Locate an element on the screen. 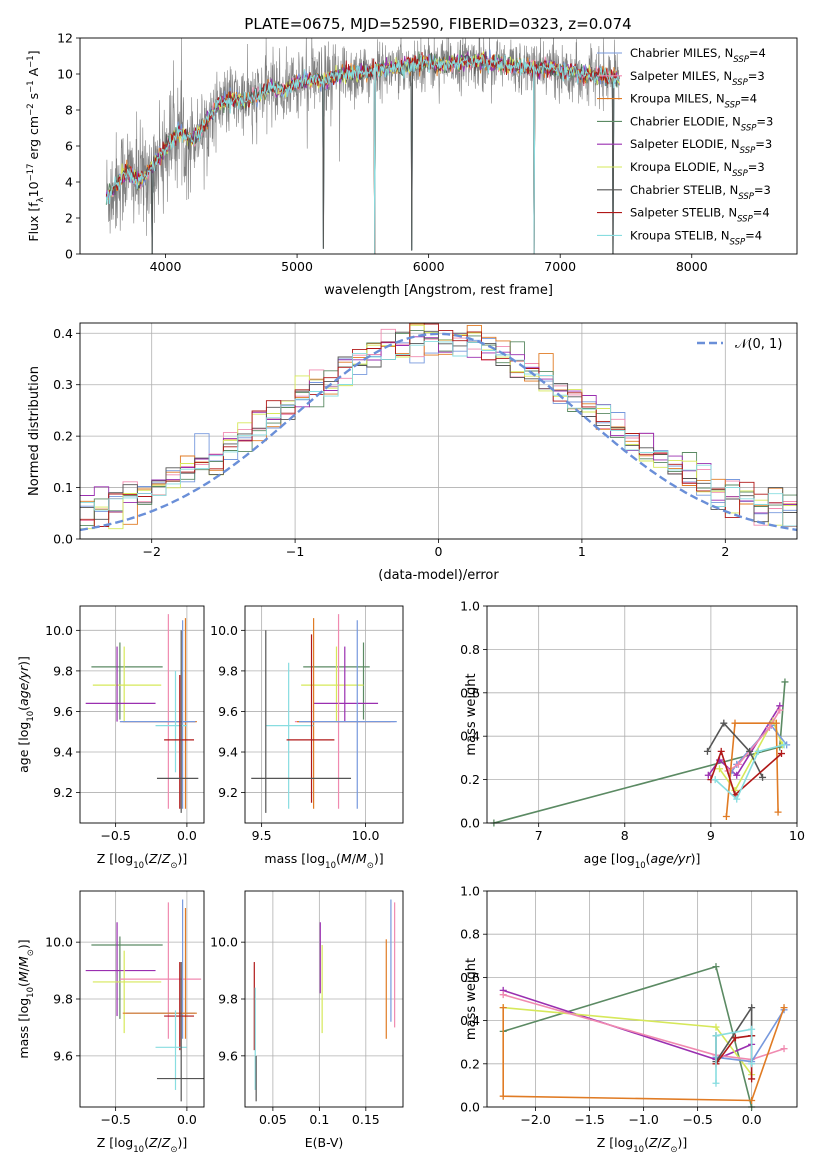 The width and height of the screenshot is (819, 1170). x-tick-label: 9.5 is located at coordinates (262, 835).